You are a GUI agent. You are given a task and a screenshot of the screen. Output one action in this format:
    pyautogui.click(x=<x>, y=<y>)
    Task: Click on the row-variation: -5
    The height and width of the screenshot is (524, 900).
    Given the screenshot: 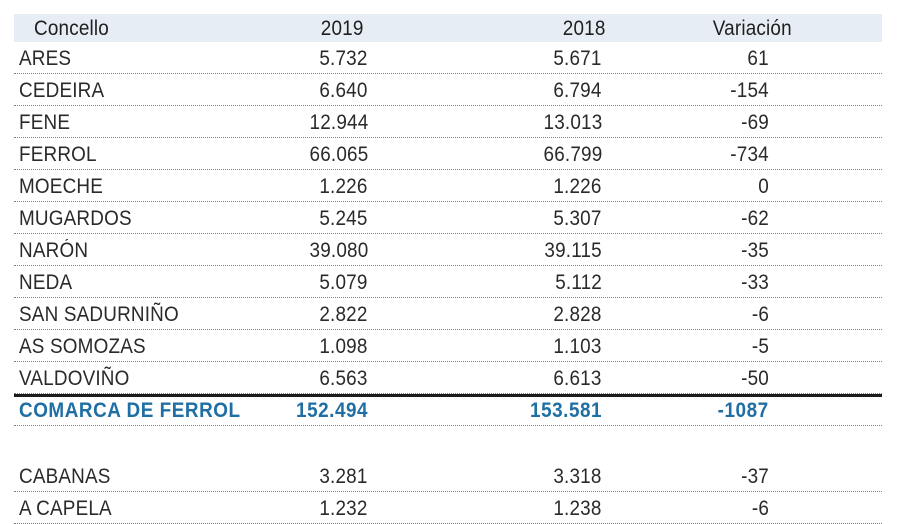 What is the action you would take?
    pyautogui.click(x=760, y=346)
    